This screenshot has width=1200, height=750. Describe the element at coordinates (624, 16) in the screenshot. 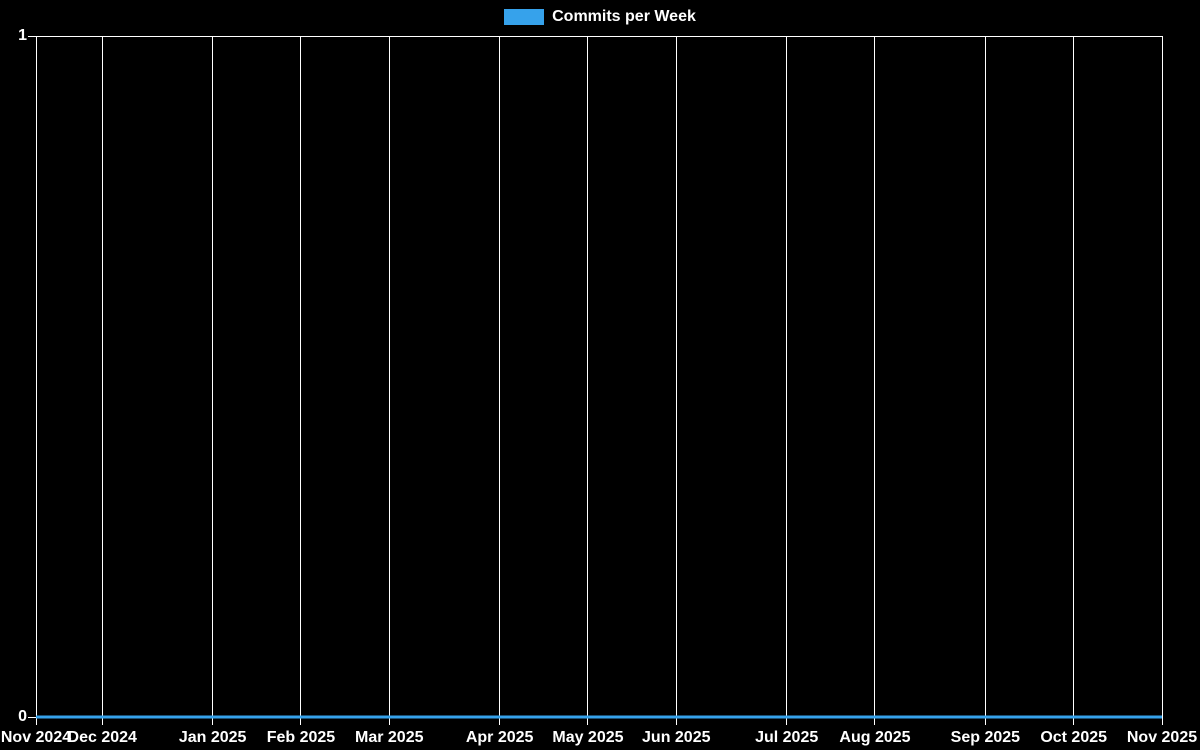

I see `legend-label: Commits per Week` at that location.